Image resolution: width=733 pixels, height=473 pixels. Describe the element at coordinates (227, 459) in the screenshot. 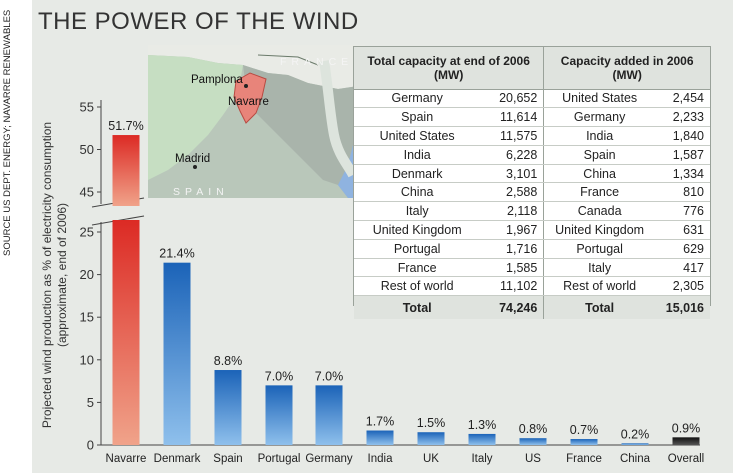

I see `category-label: Spain` at that location.